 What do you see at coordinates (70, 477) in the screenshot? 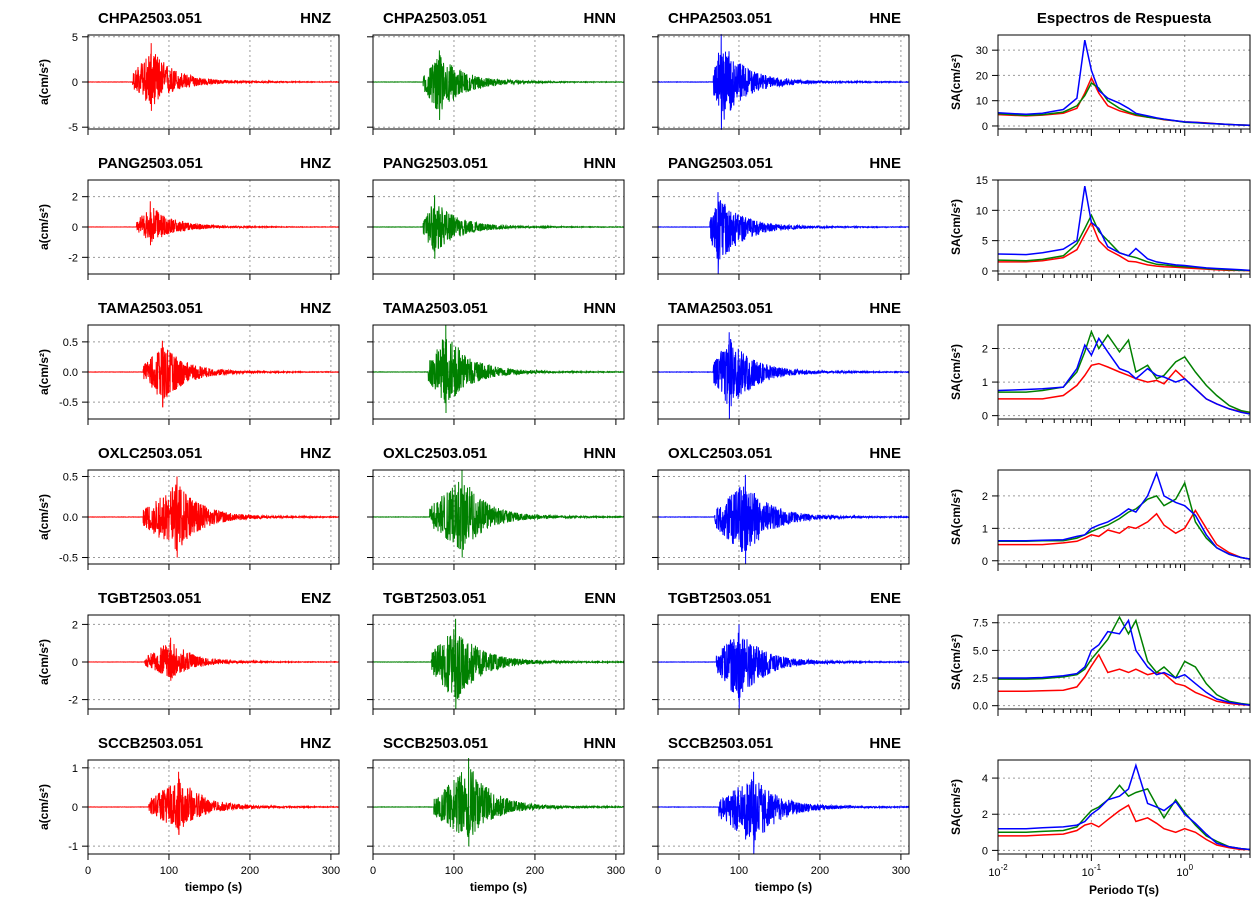
I see `y-tick-label: 0.5` at bounding box center [70, 477].